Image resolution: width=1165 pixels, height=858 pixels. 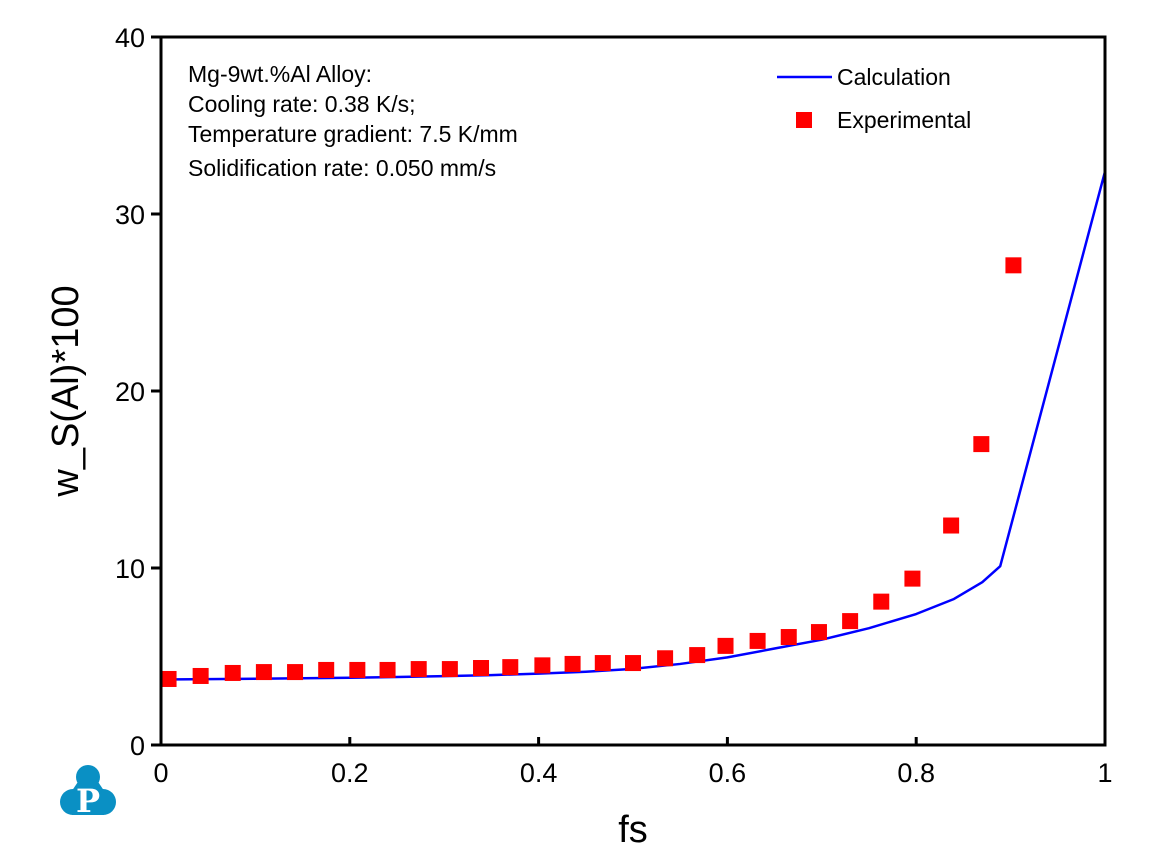 I want to click on logo-letter: P, so click(x=88, y=801).